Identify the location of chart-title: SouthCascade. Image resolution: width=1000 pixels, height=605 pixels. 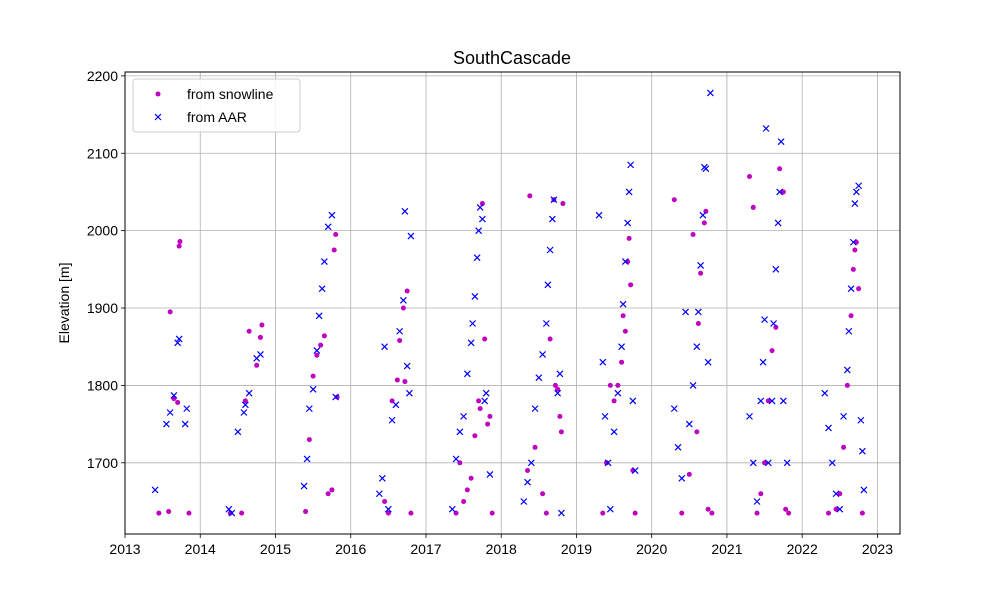
(512, 58).